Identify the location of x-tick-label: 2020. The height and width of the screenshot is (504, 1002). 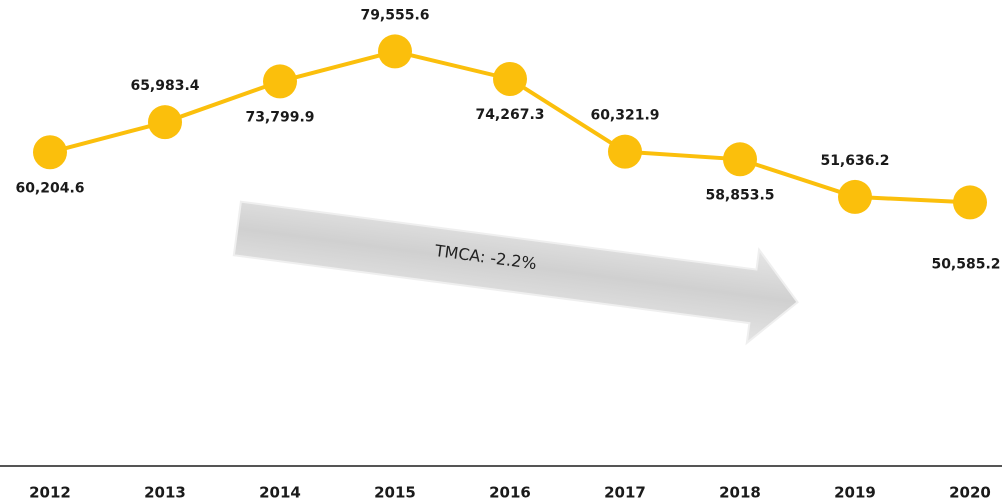
(970, 493).